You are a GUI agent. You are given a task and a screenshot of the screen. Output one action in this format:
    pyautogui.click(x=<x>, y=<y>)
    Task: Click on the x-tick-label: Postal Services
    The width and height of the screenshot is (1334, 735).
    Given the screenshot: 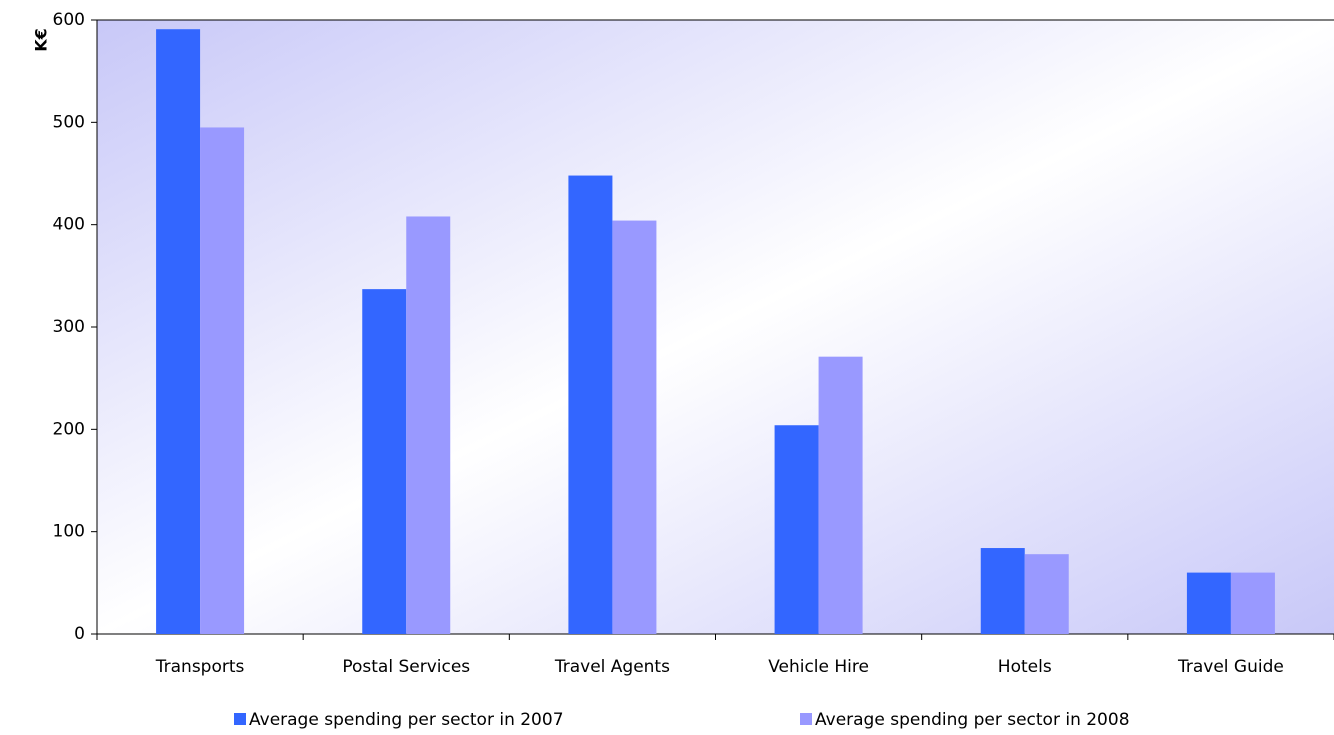 What is the action you would take?
    pyautogui.click(x=406, y=667)
    